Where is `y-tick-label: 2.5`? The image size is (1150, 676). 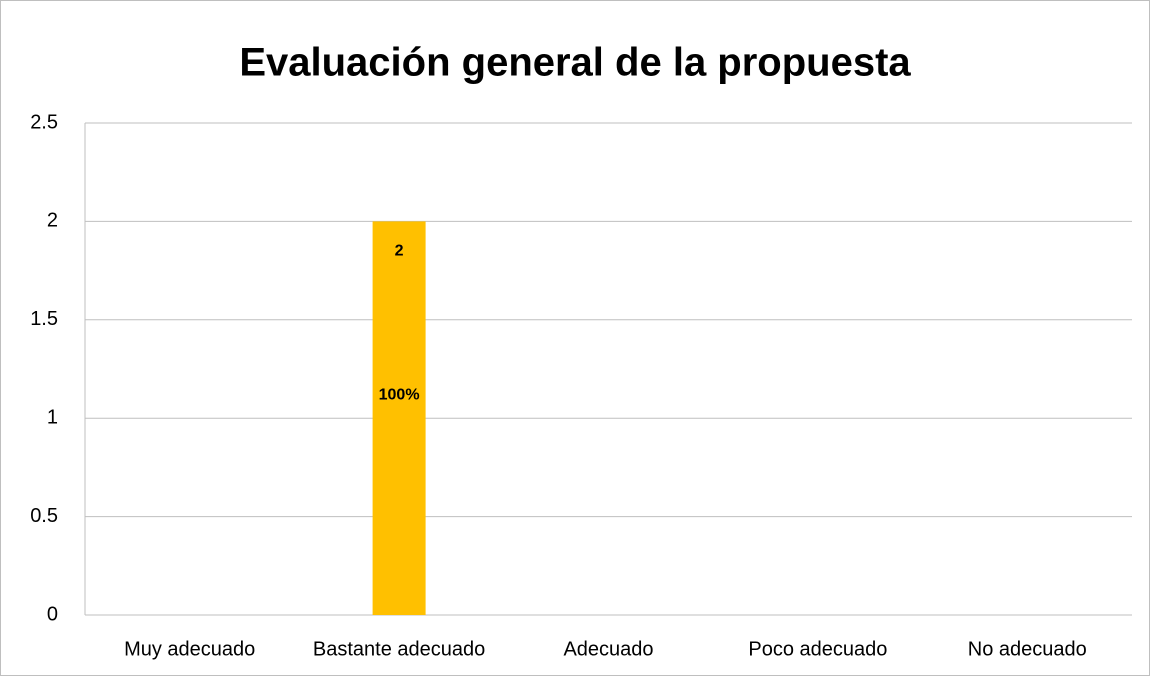 y-tick-label: 2.5 is located at coordinates (44, 122).